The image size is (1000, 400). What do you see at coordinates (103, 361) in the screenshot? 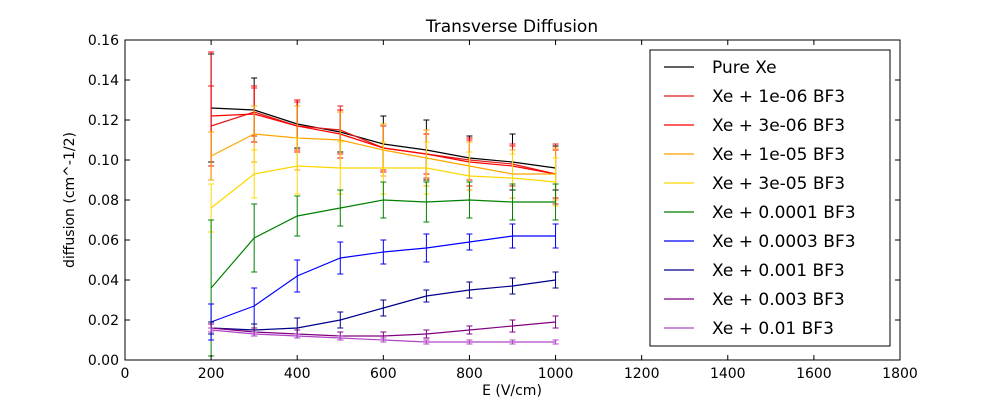
I see `y-tick-label: 0.00` at bounding box center [103, 361].